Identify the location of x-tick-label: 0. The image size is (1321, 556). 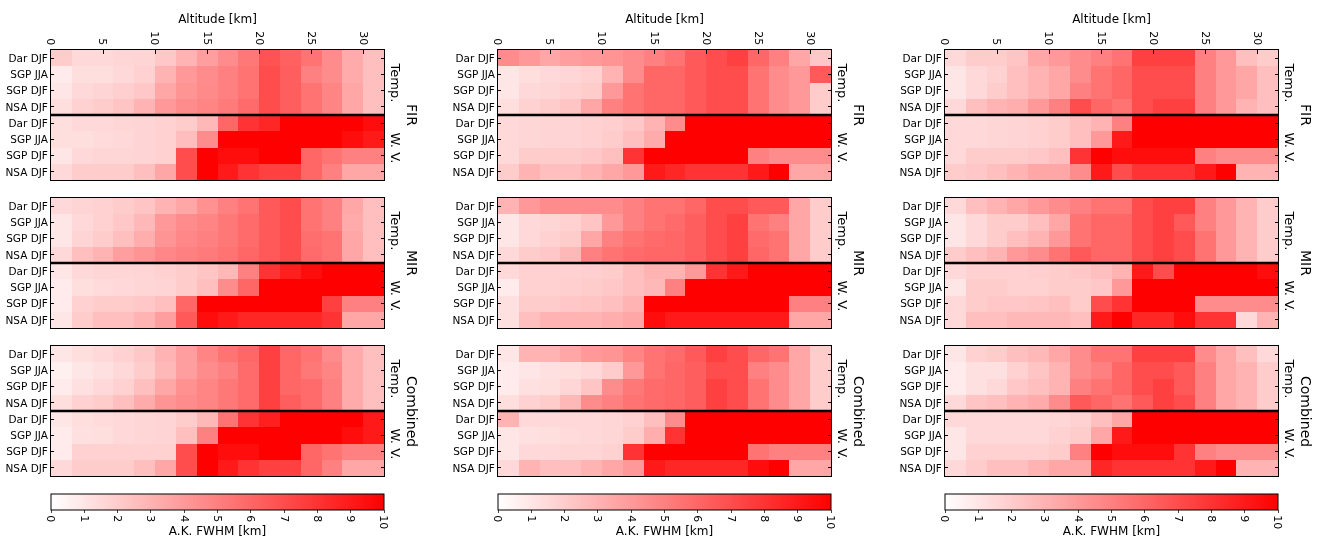
(945, 42).